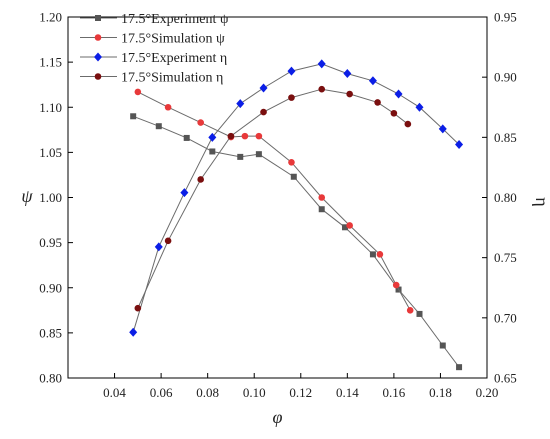 The image size is (550, 439). I want to click on y-left-tick-label: 1.10, so click(50, 107).